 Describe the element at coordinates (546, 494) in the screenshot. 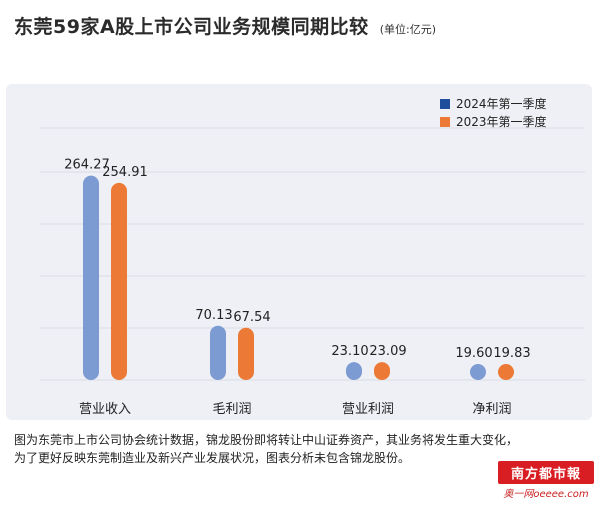

I see `brand-site: 奥一网oeeee.com` at that location.